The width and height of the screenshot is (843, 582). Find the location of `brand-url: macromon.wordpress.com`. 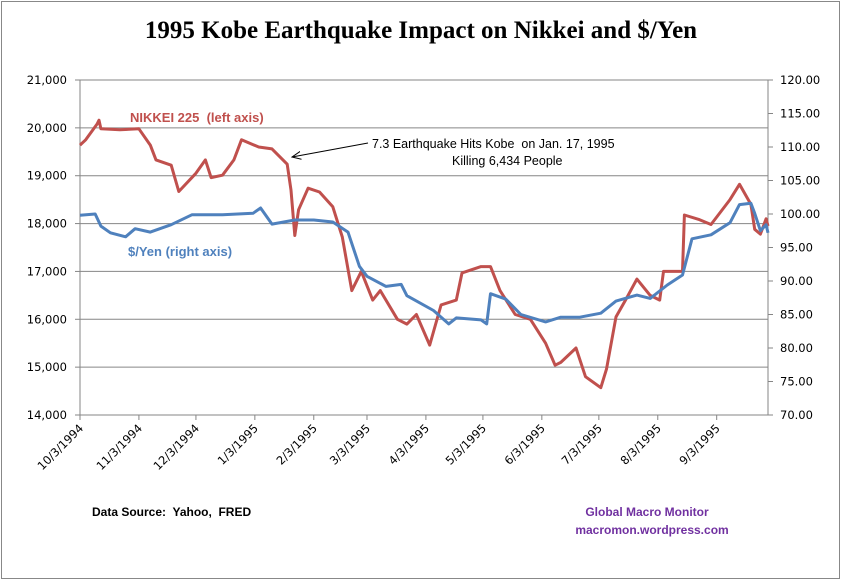

brand-url: macromon.wordpress.com is located at coordinates (651, 530).